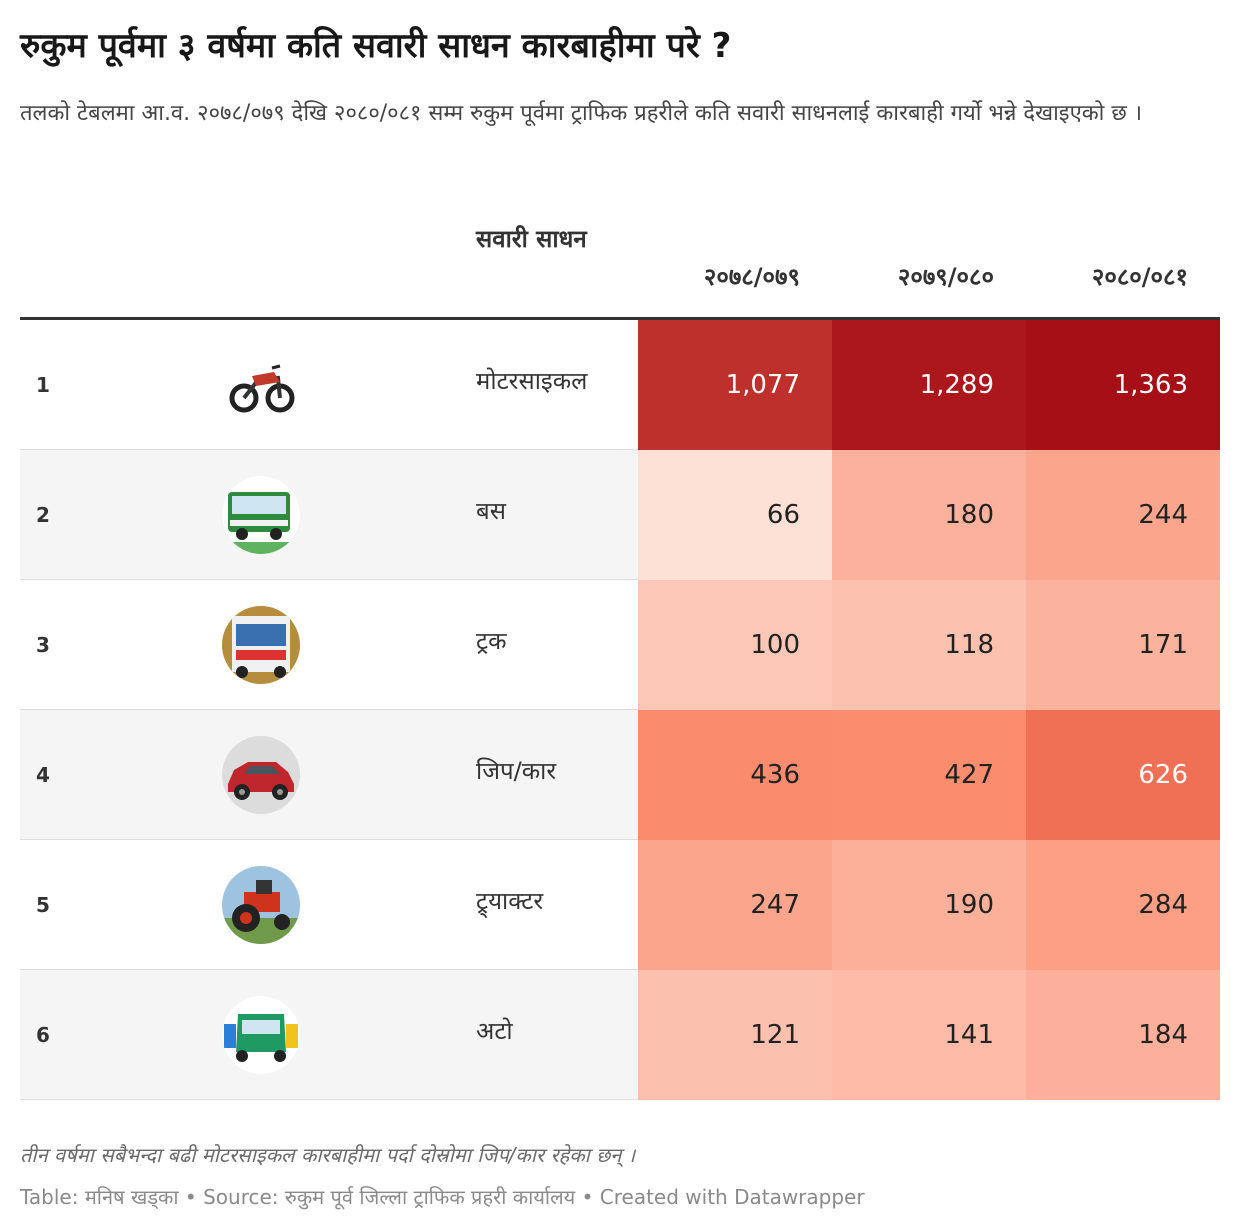 This screenshot has width=1240, height=1232. Describe the element at coordinates (532, 381) in the screenshot. I see `vehicle-name: मोटरसाइकल` at that location.